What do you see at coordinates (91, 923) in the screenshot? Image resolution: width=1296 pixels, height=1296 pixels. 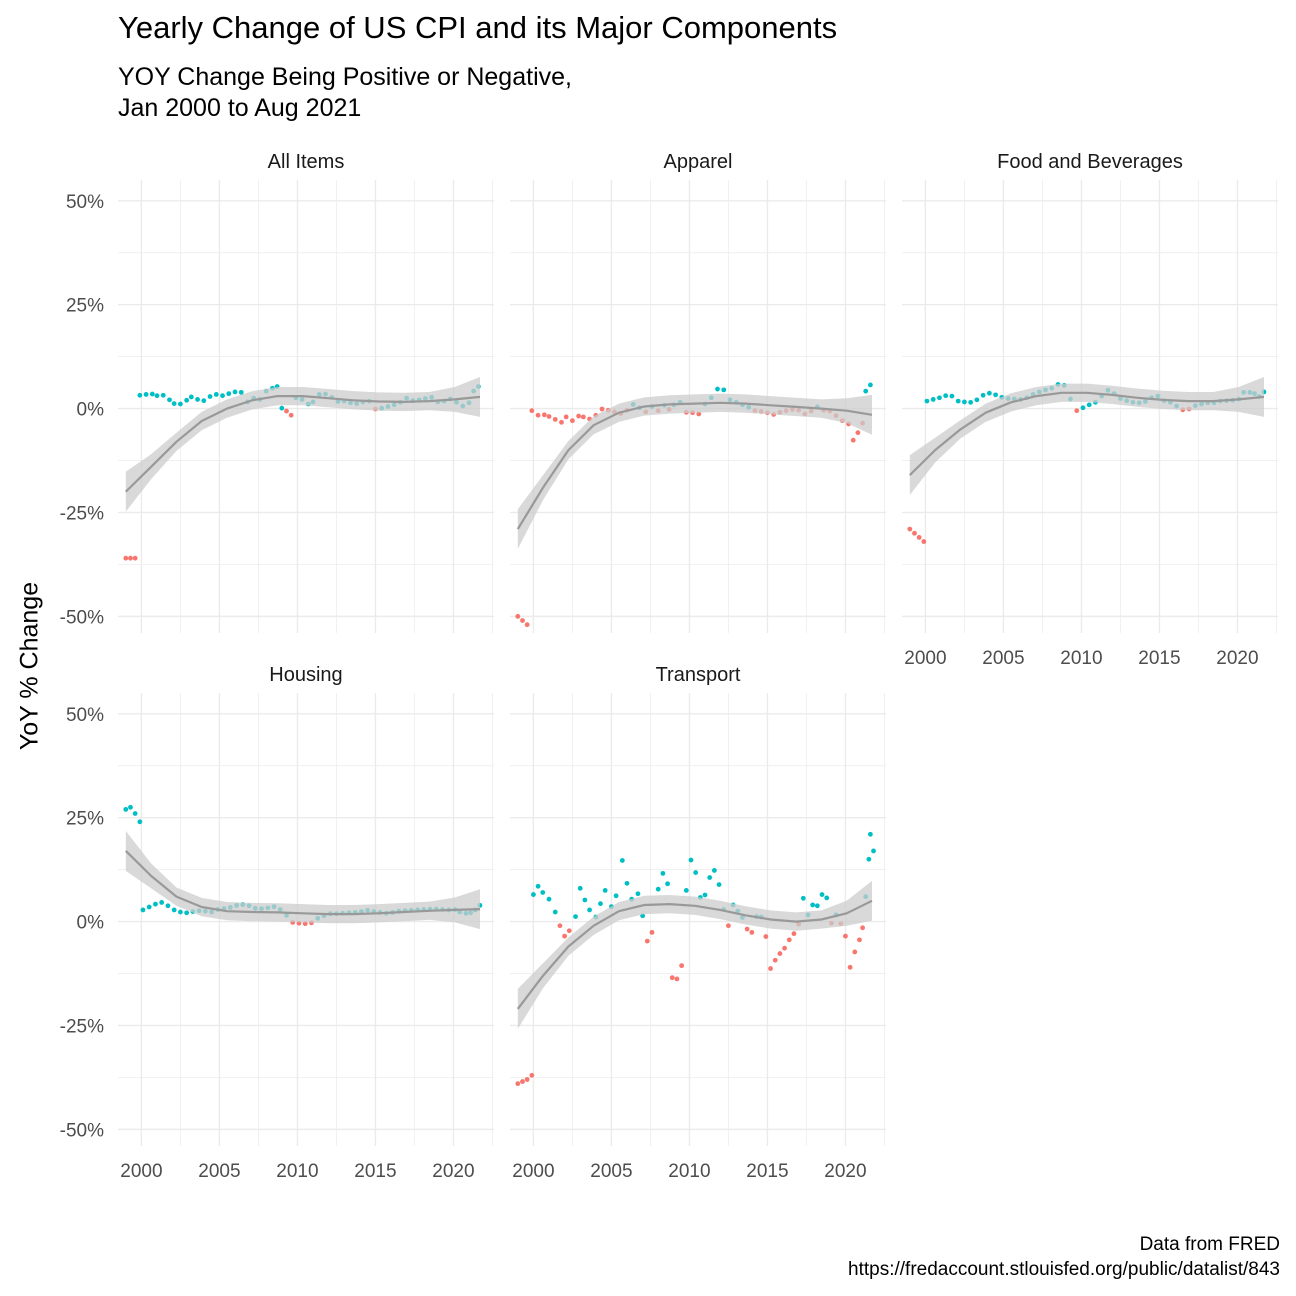 I see `y-tick-label: 0%` at bounding box center [91, 923].